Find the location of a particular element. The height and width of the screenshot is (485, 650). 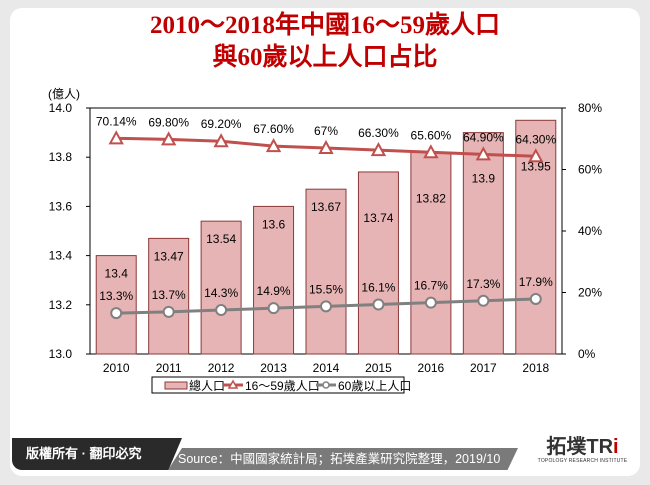

bar-label: 13.67 is located at coordinates (326, 207).